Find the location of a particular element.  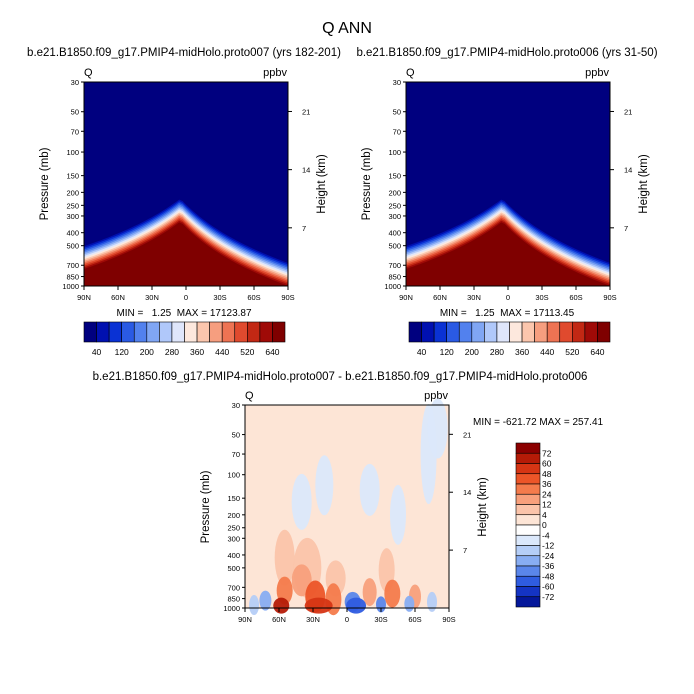

y-right-tick-label: 7 is located at coordinates (465, 550).